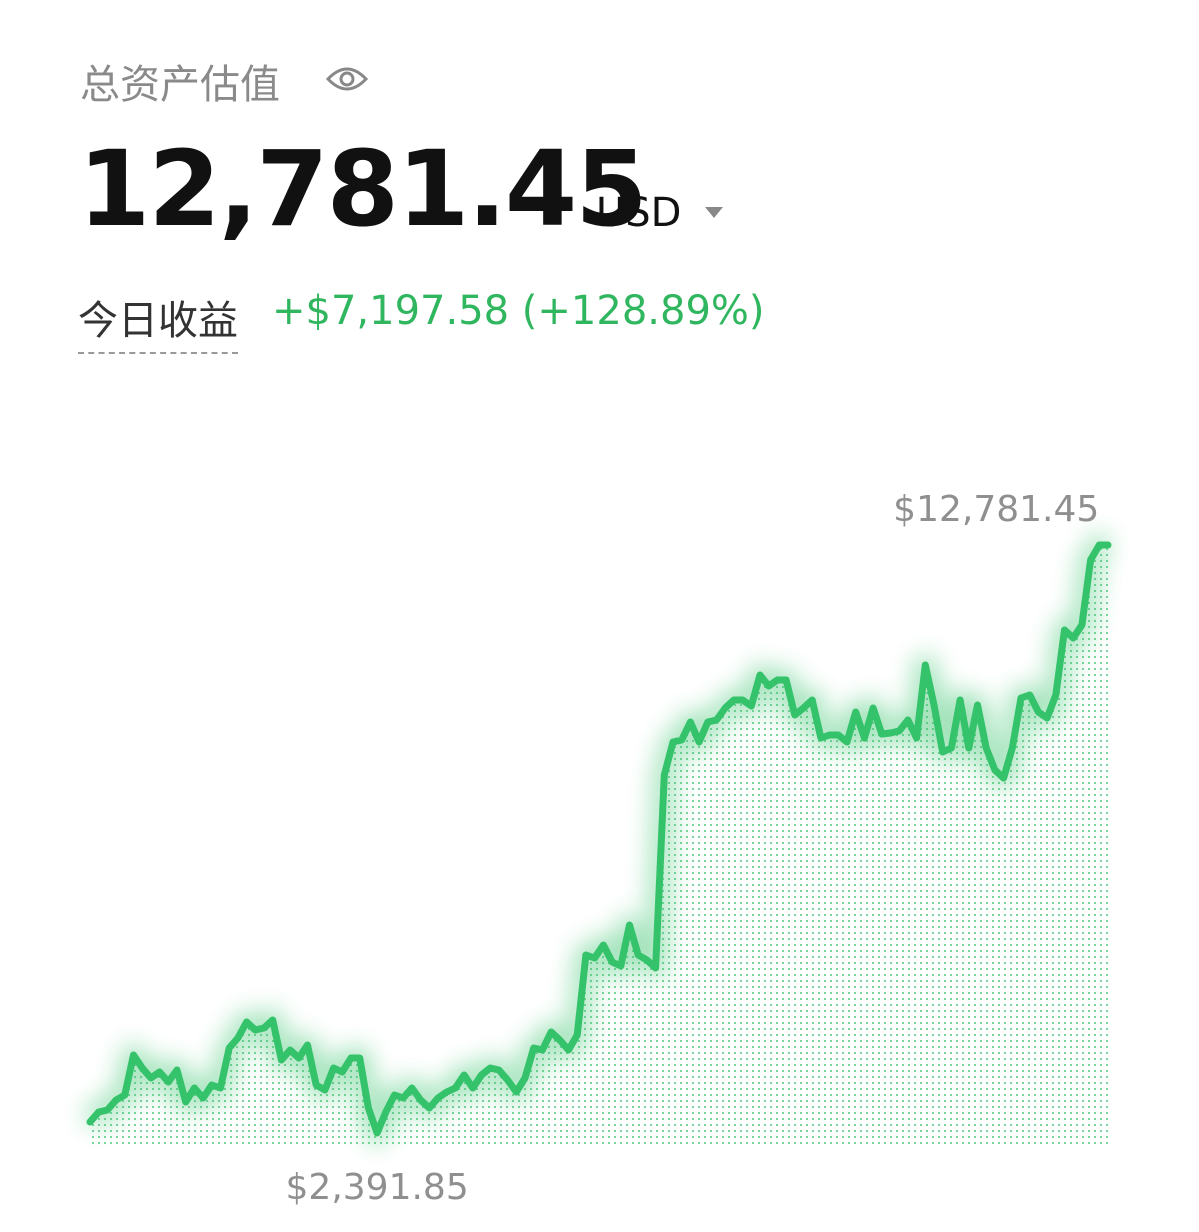  Describe the element at coordinates (377, 1187) in the screenshot. I see `min-label: $2,391.85` at that location.